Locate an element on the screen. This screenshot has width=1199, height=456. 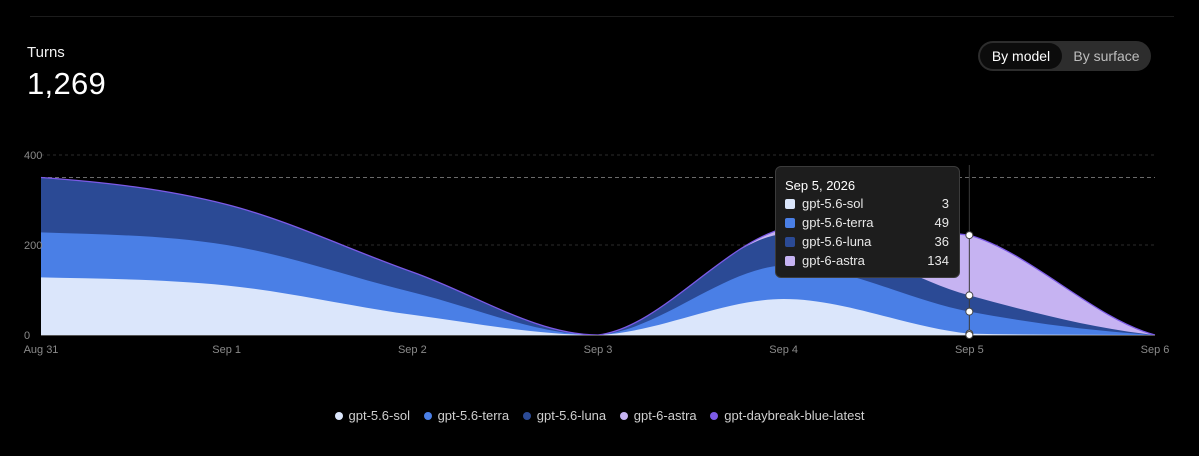
legend-item-gpt-6-astra: gpt-6-astra is located at coordinates (658, 415).